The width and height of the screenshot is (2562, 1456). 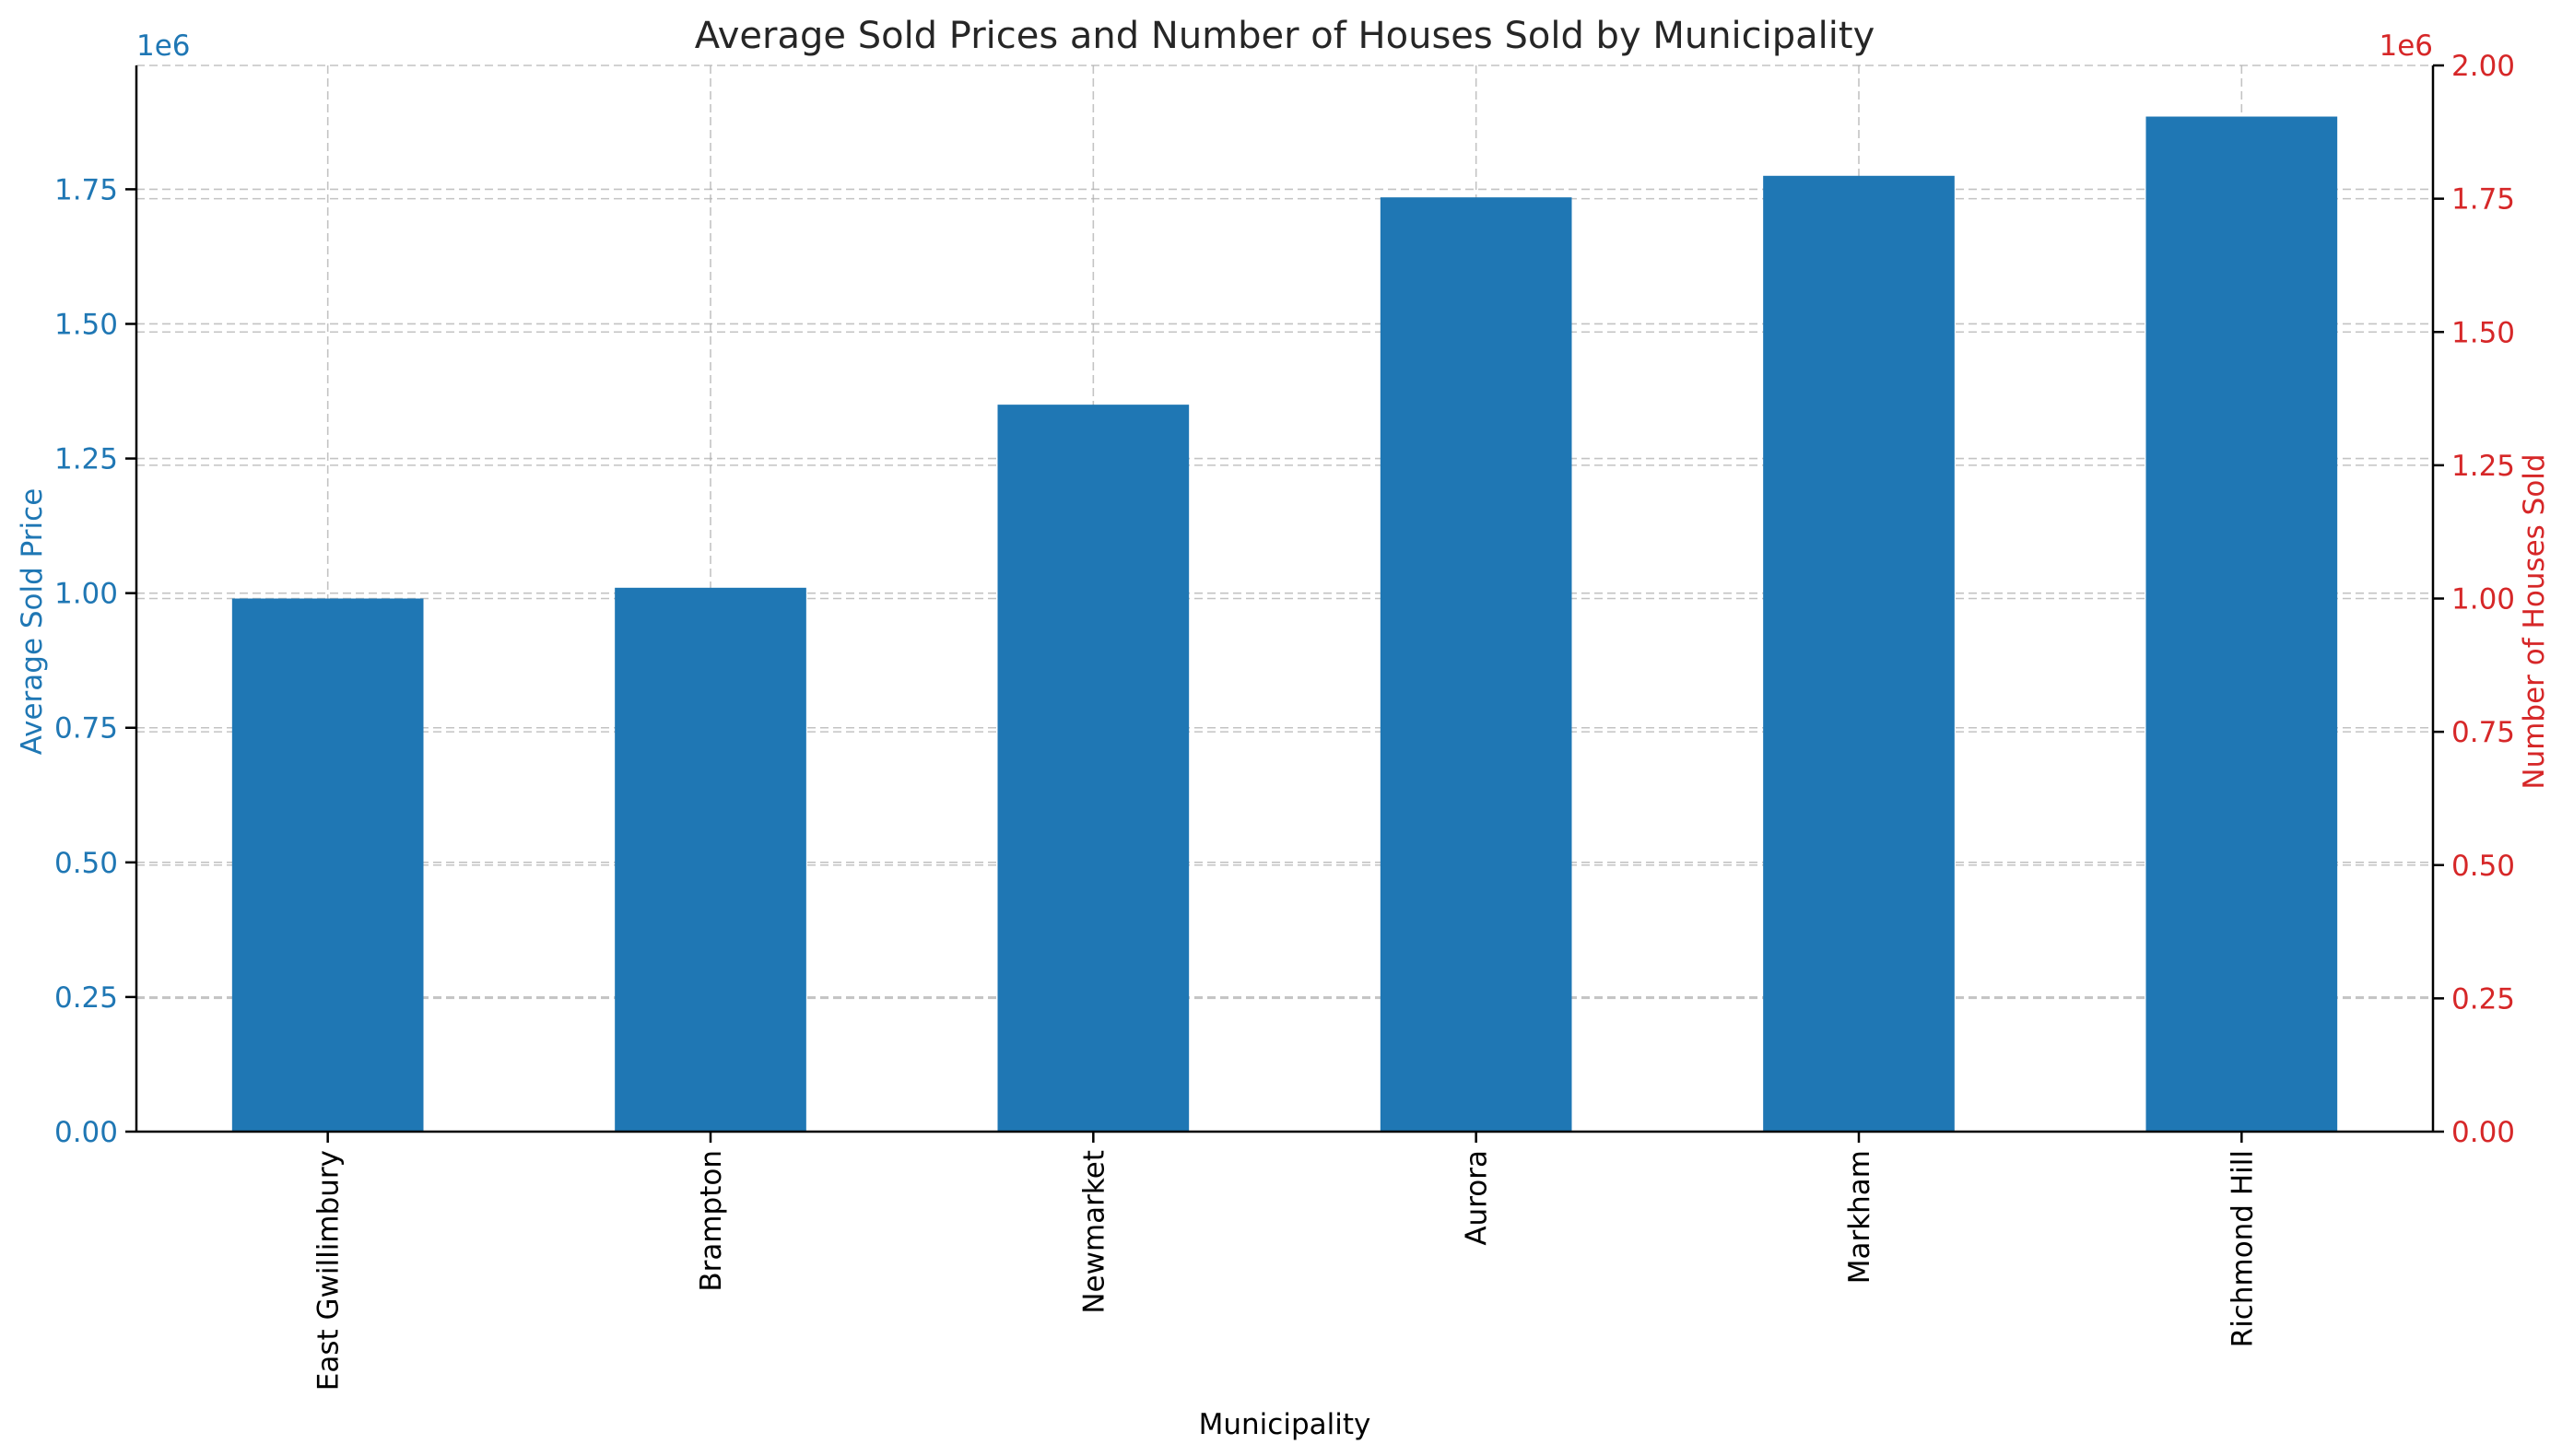 What do you see at coordinates (2483, 599) in the screenshot?
I see `right-tick-label: 1.00` at bounding box center [2483, 599].